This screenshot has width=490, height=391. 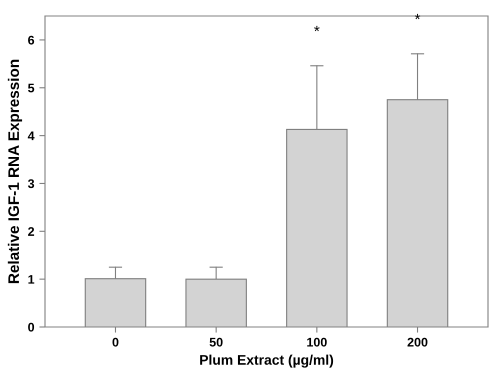 What do you see at coordinates (31, 183) in the screenshot?
I see `y-tick-label: 3` at bounding box center [31, 183].